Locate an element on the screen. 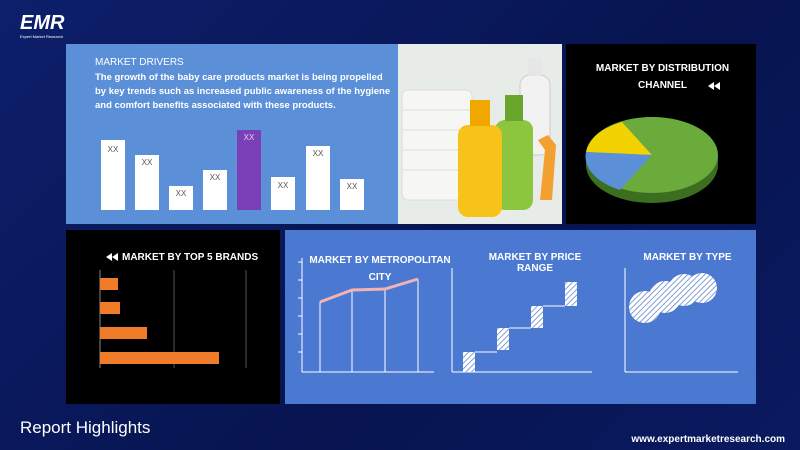 This screenshot has width=800, height=450. footer-title: Report Highlights is located at coordinates (85, 427).